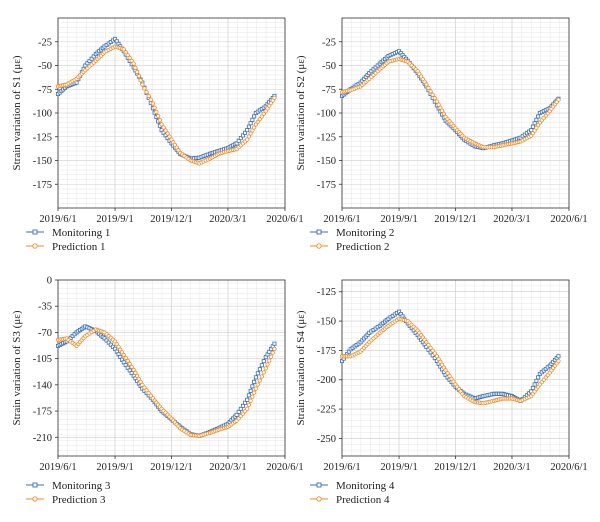 The height and width of the screenshot is (522, 600). Describe the element at coordinates (365, 486) in the screenshot. I see `legend-label: Monitoring 4` at that location.